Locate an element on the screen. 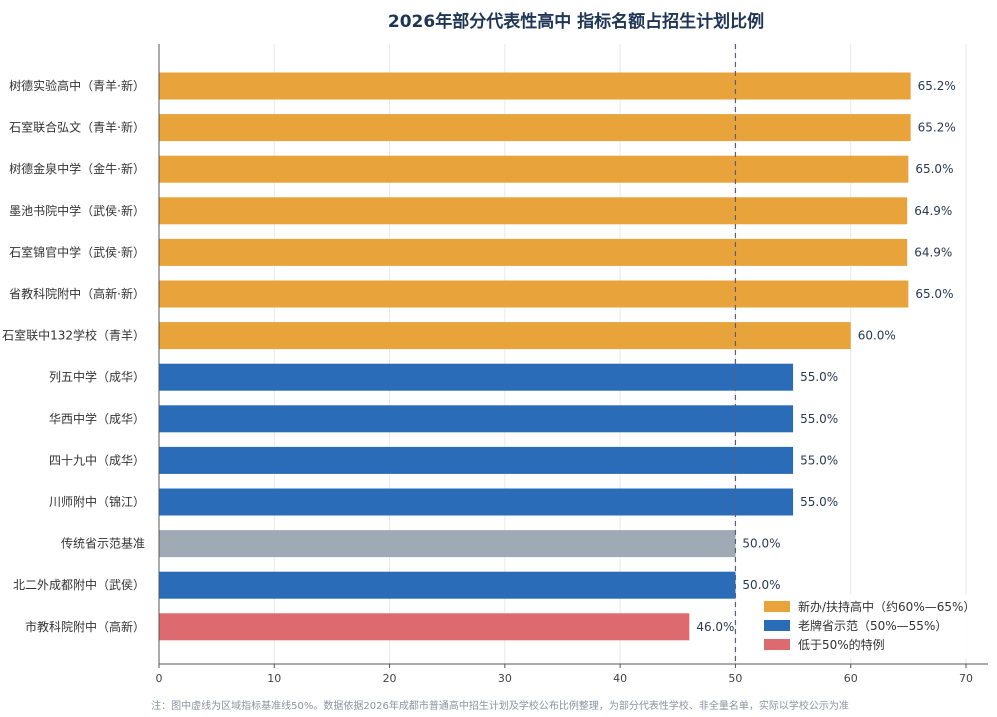 The image size is (997, 717). x-tick-label: 70 is located at coordinates (966, 678).